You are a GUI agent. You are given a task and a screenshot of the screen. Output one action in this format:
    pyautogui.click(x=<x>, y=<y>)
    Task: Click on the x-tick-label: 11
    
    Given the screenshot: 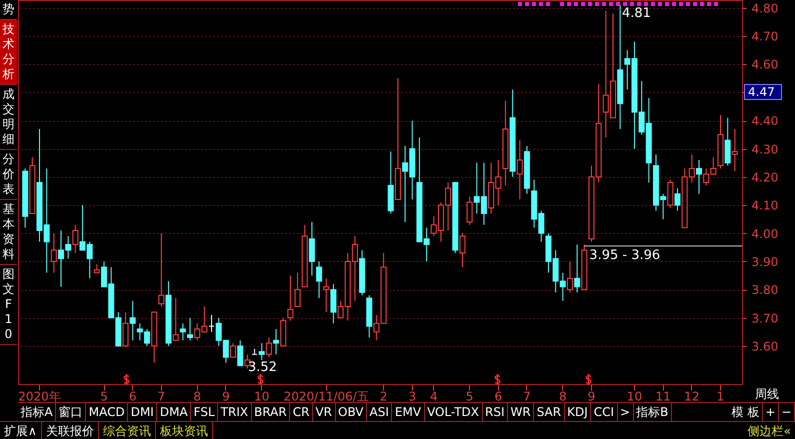 What is the action you would take?
    pyautogui.click(x=663, y=397)
    